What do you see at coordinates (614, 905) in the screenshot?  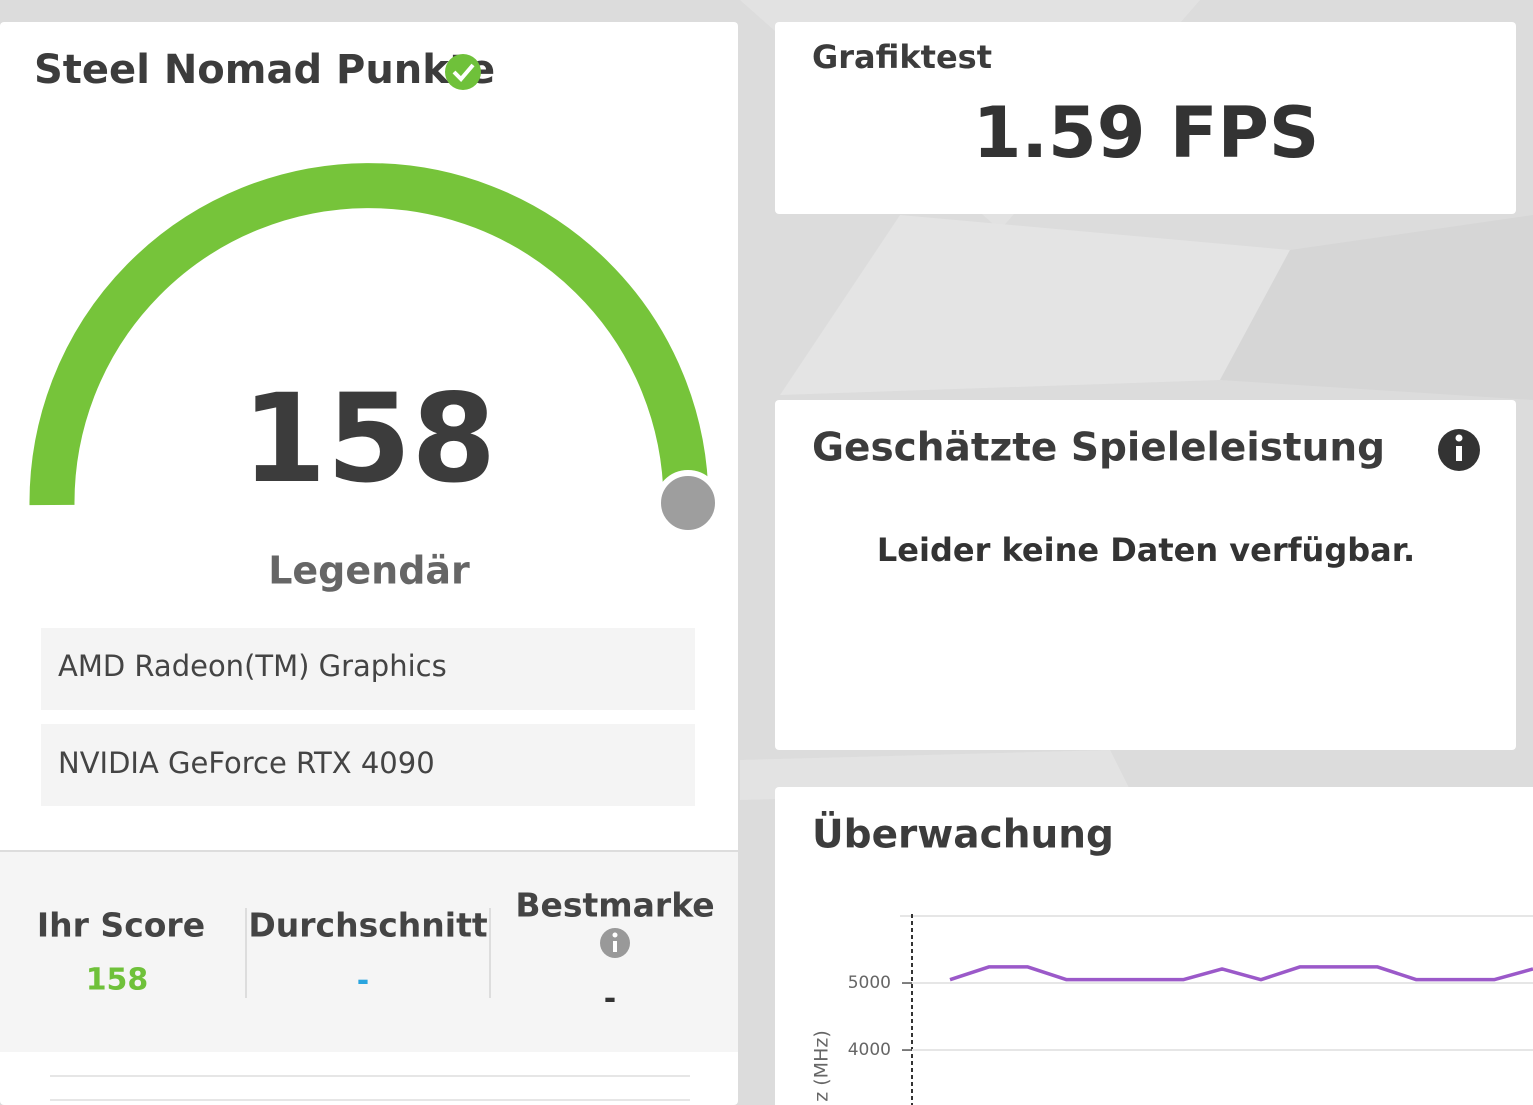 I see `comparison-label: Bestmarke` at bounding box center [614, 905].